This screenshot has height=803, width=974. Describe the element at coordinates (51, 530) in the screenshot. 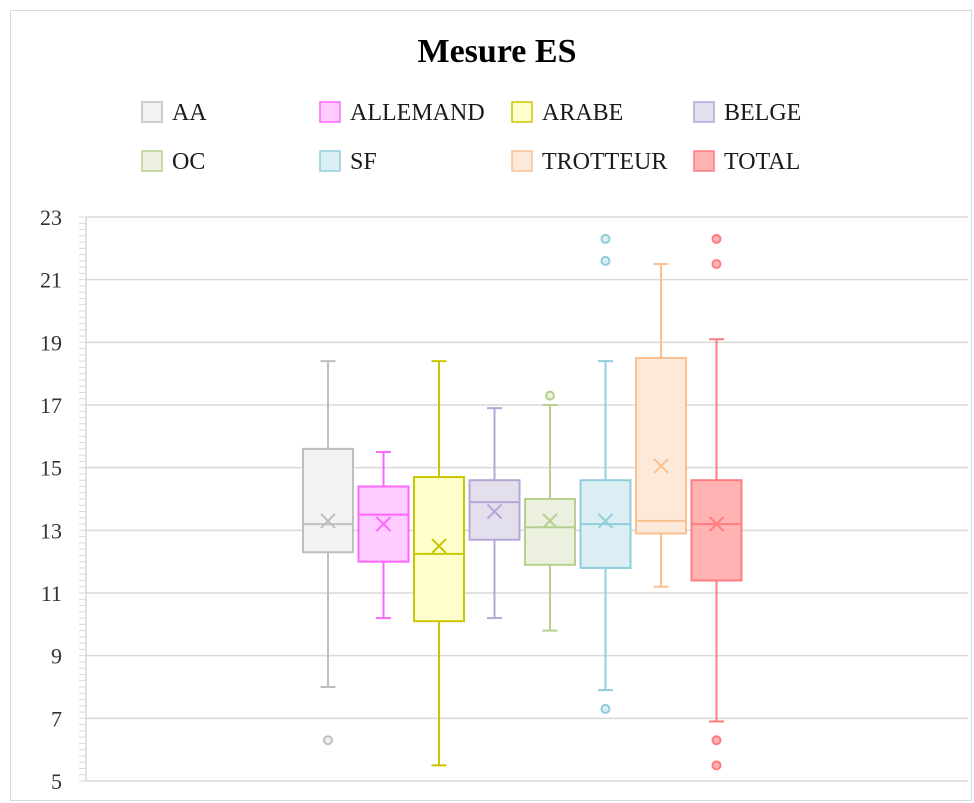

I see `y-tick-label: 13` at that location.